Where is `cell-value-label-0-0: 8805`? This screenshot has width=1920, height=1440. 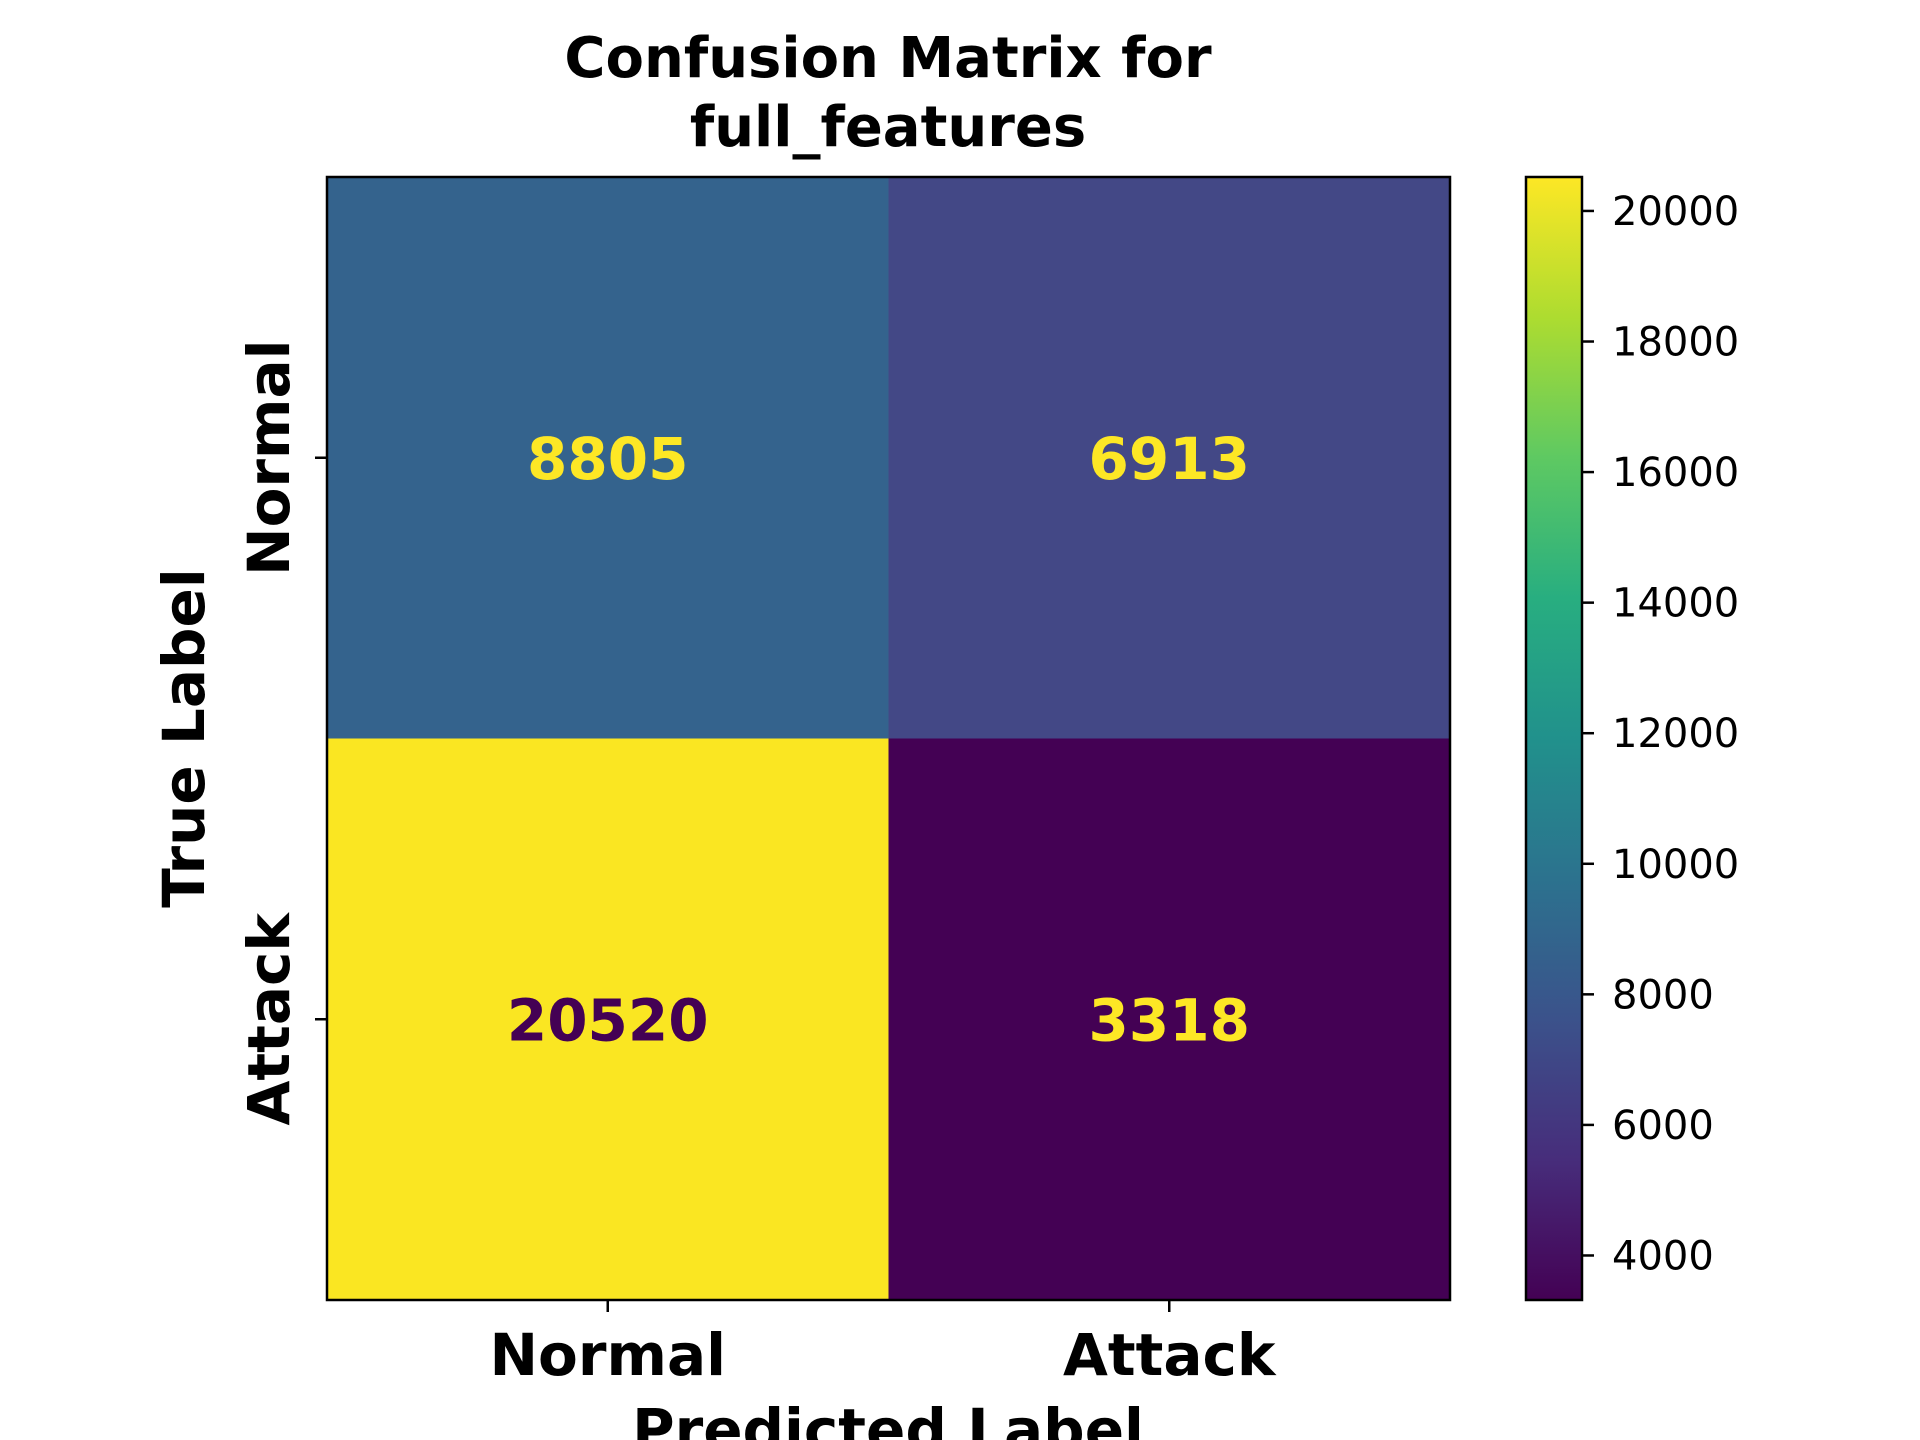 cell-value-label-0-0: 8805 is located at coordinates (607, 459).